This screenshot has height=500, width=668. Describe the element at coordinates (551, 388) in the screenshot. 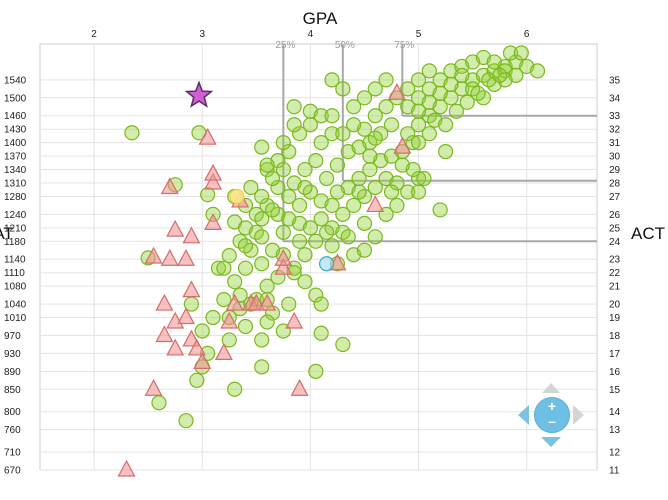

I see `pan-up-arrow` at that location.